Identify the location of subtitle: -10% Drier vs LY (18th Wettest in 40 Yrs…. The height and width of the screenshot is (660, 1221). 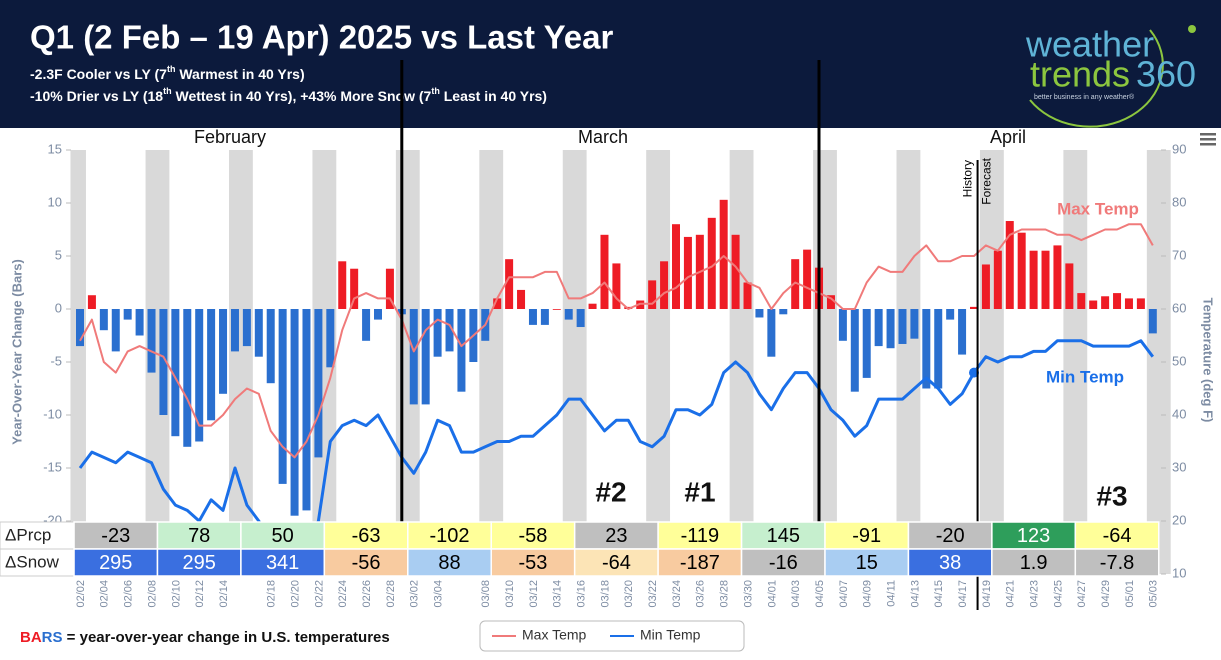
(288, 94).